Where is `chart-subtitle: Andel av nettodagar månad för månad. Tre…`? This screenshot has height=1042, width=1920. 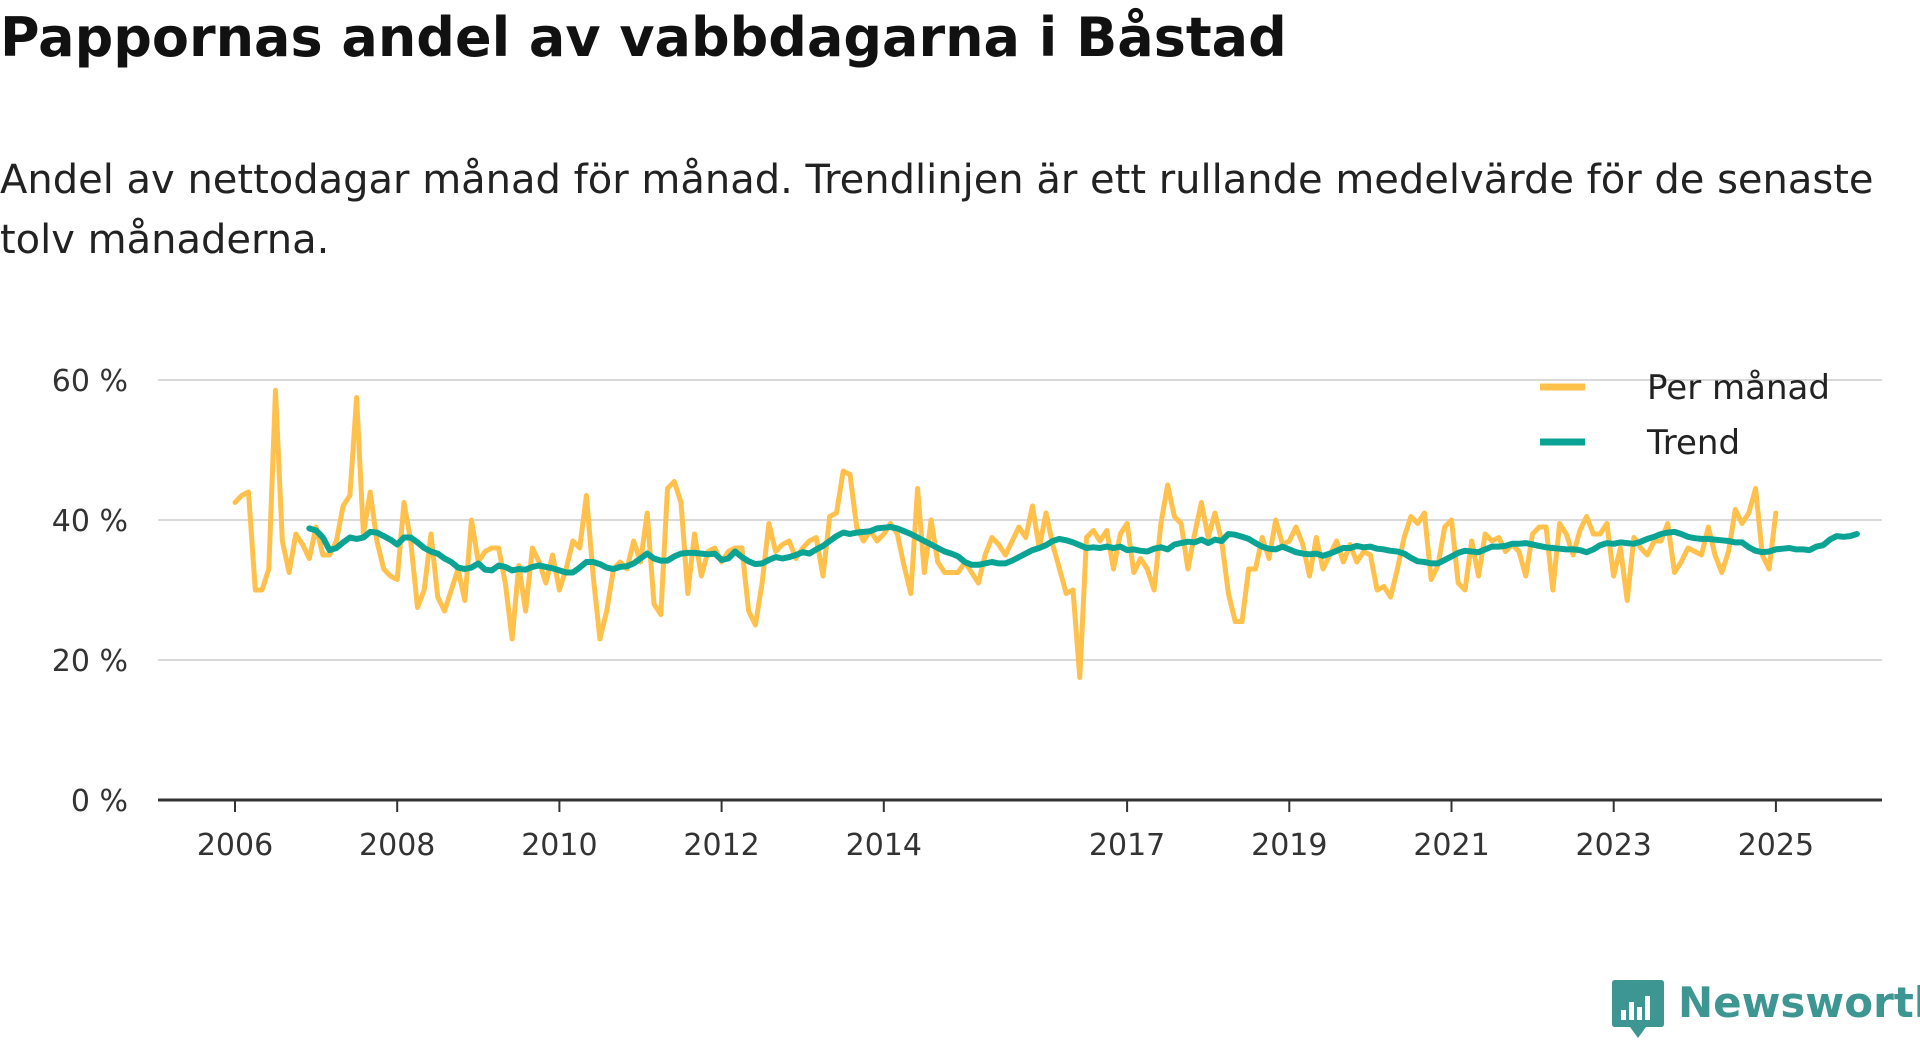 chart-subtitle: Andel av nettodagar månad för månad. Tre… is located at coordinates (937, 207).